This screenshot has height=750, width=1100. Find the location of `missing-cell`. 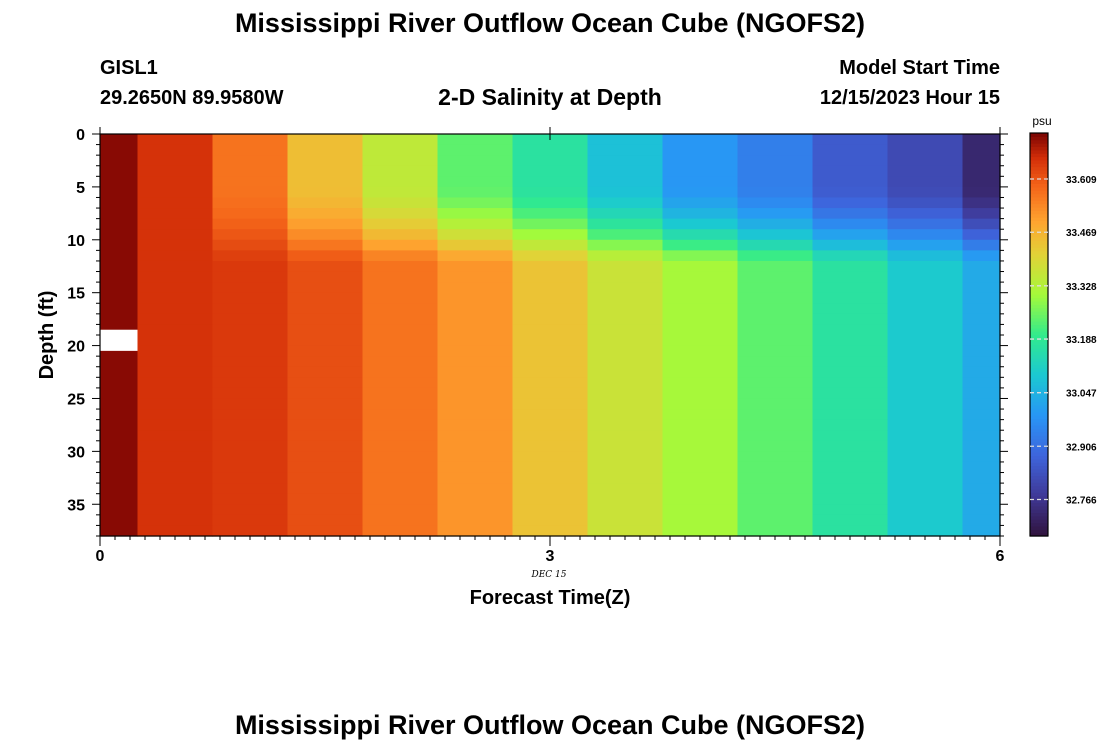

missing-cell is located at coordinates (119, 340).